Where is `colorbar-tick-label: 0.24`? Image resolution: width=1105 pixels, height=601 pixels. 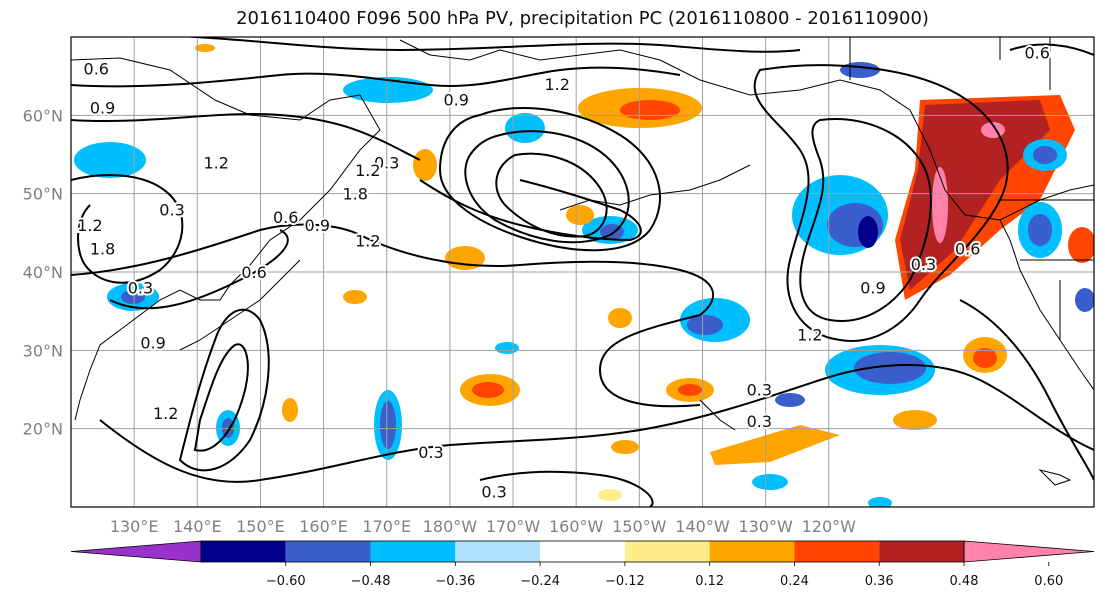
colorbar-tick-label: 0.24 is located at coordinates (794, 581).